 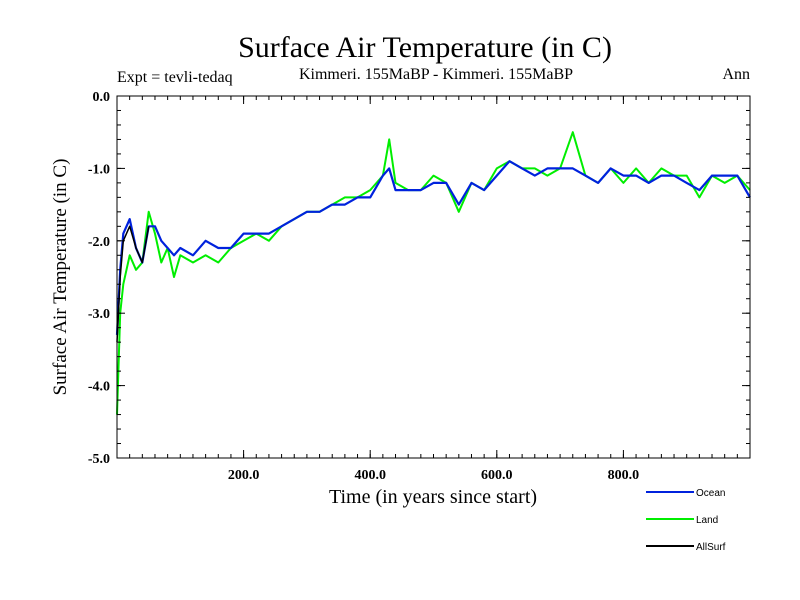 What do you see at coordinates (497, 475) in the screenshot?
I see `x-tick-label: 600.0` at bounding box center [497, 475].